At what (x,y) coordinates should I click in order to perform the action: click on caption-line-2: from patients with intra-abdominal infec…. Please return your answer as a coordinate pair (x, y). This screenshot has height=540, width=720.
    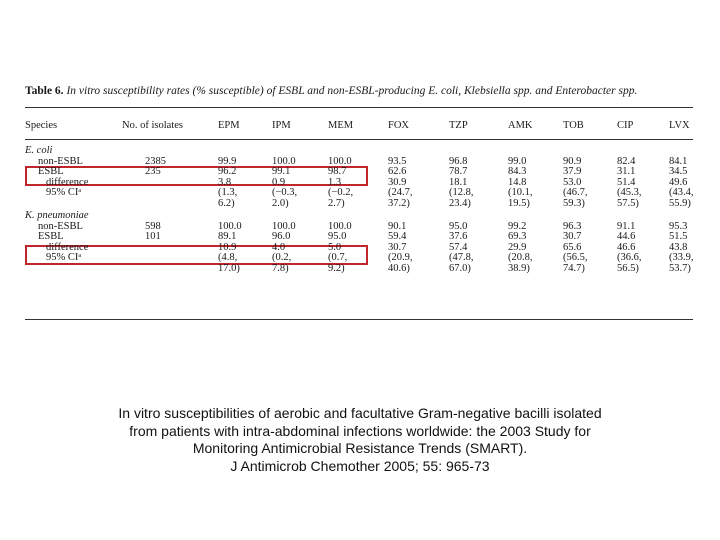
    Looking at the image, I should click on (360, 430).